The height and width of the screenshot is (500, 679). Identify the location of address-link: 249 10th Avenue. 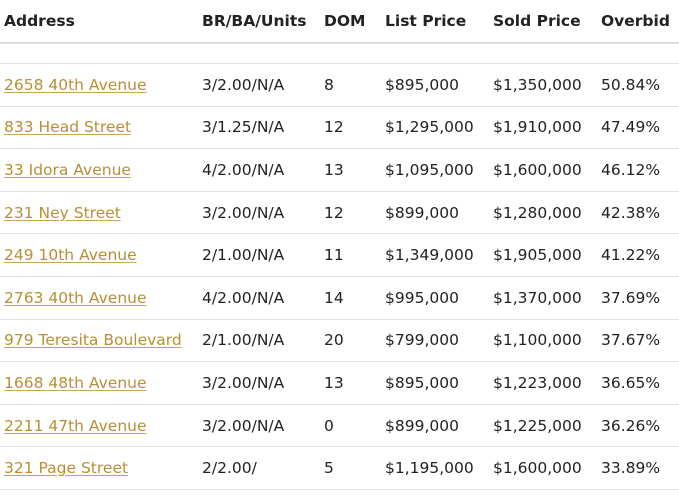
(70, 255).